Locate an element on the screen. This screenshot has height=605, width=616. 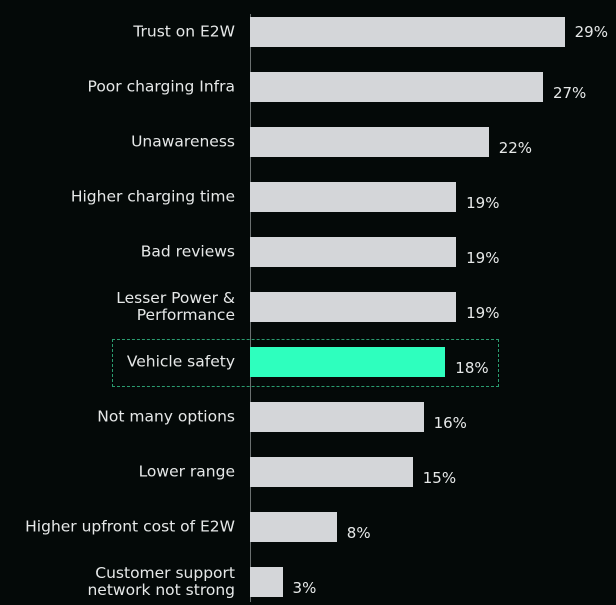
value-label: 3% is located at coordinates (304, 588).